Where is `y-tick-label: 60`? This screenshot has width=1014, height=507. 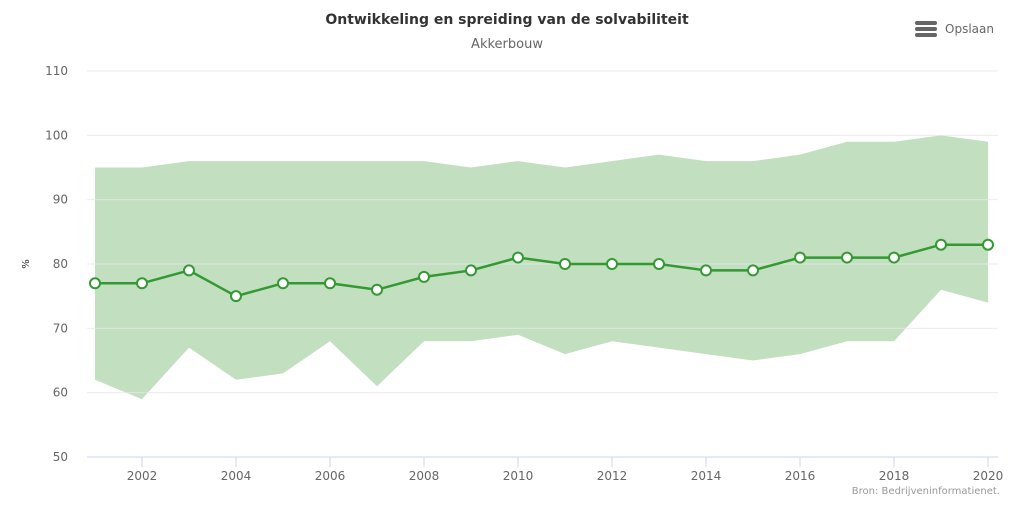 y-tick-label: 60 is located at coordinates (60, 393).